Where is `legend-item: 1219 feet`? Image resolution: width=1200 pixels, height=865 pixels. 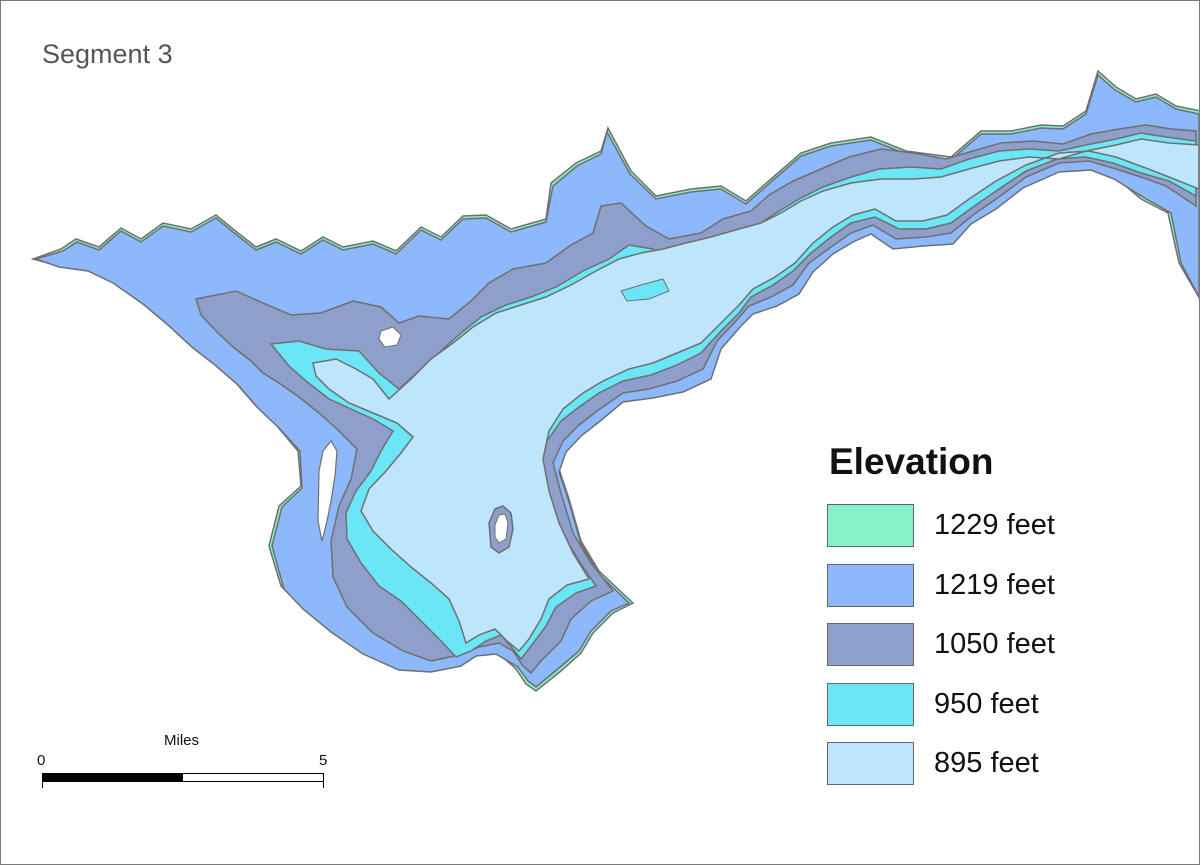 legend-item: 1219 feet is located at coordinates (992, 586).